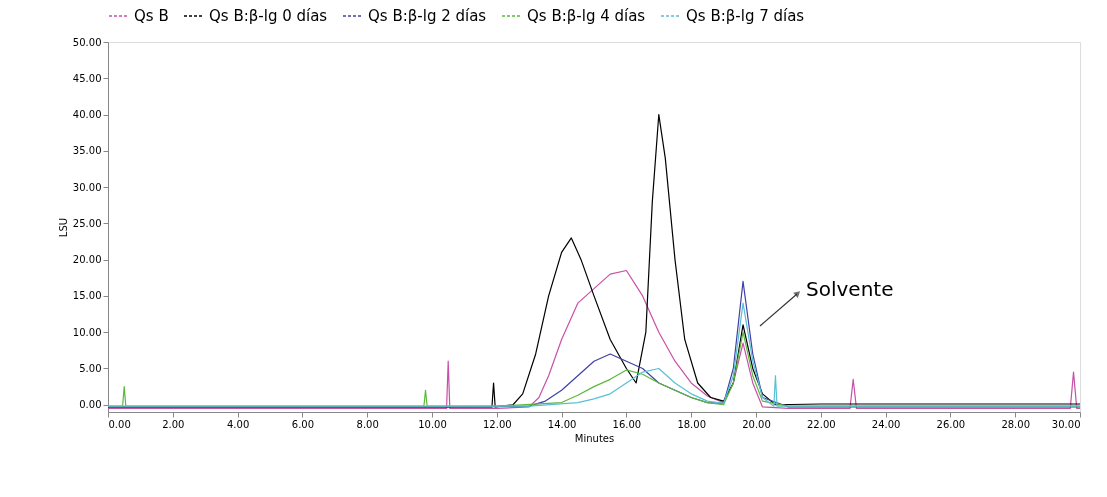 This screenshot has height=497, width=1107. Describe the element at coordinates (90, 405) in the screenshot. I see `y-tick-label: 0.00` at that location.